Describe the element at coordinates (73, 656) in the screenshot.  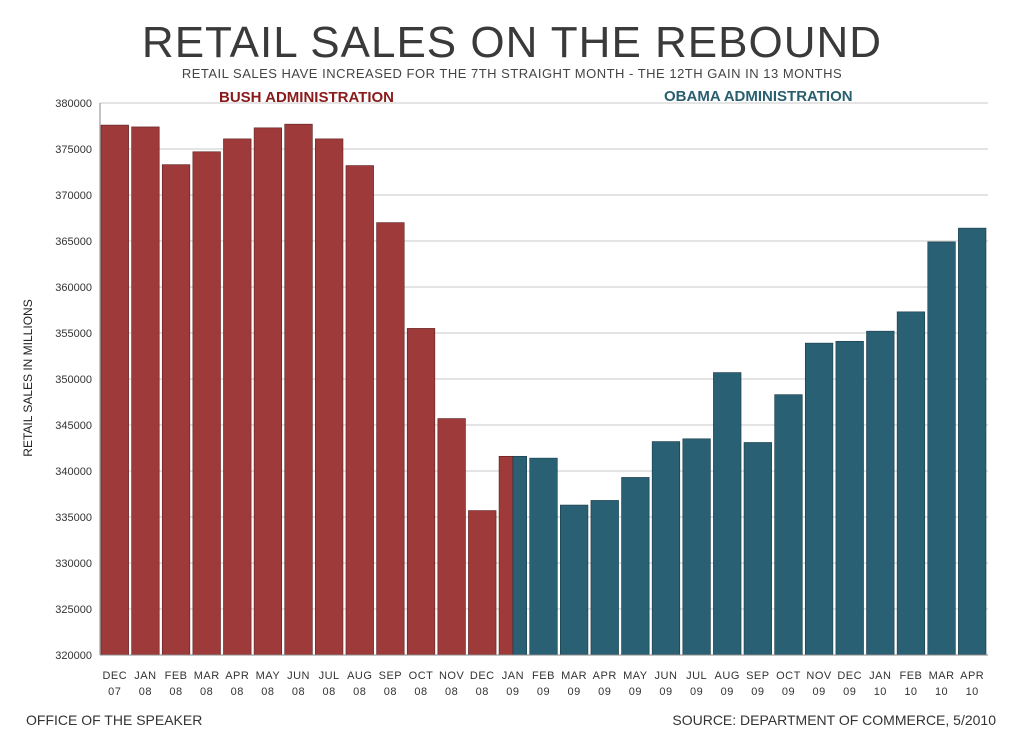
I see `y-tick-label: 320000` at that location.